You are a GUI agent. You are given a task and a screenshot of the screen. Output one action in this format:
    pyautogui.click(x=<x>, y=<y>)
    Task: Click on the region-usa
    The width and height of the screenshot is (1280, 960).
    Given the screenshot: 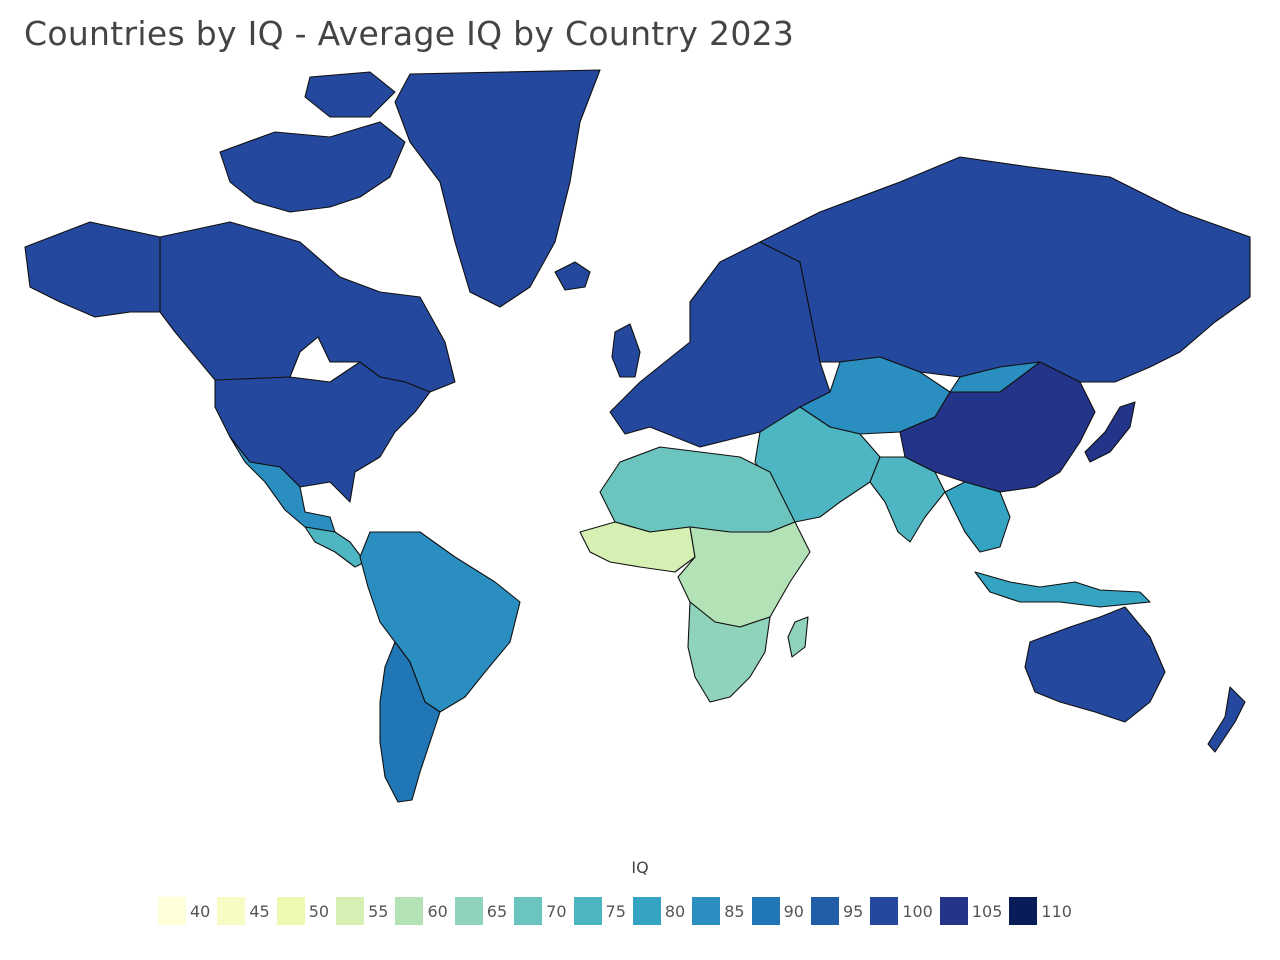 What is the action you would take?
    pyautogui.click(x=322, y=432)
    